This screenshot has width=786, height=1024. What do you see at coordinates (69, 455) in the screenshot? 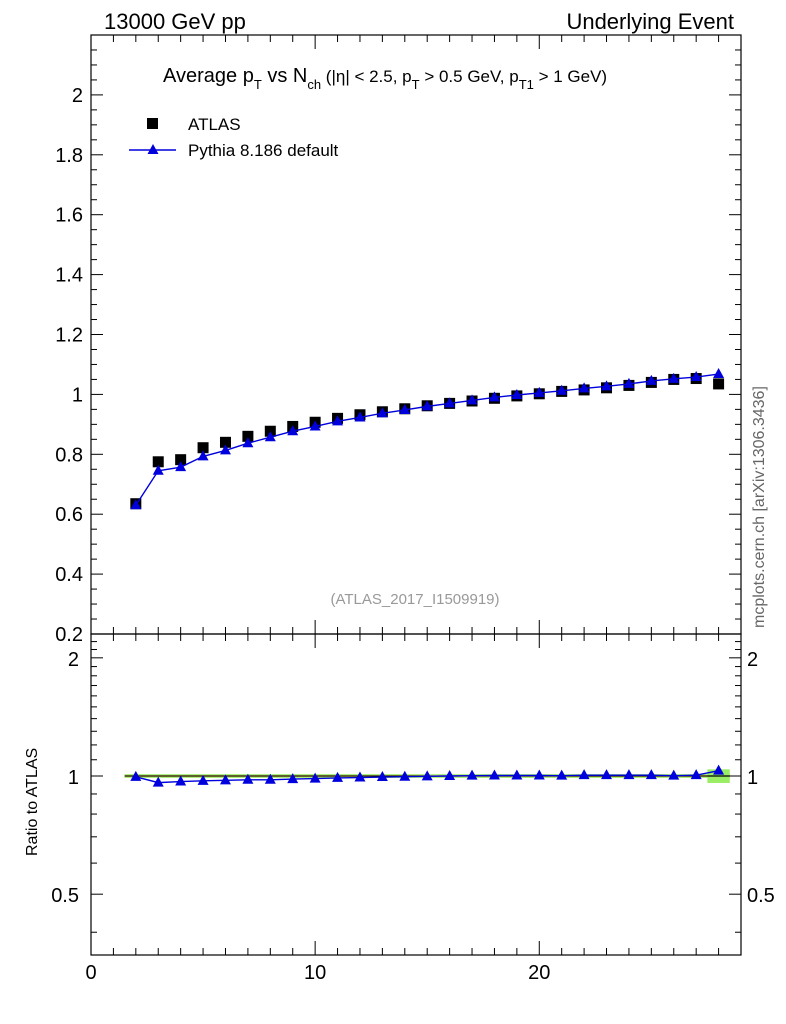
I see `main-y-tick-label: 0.8` at bounding box center [69, 455].